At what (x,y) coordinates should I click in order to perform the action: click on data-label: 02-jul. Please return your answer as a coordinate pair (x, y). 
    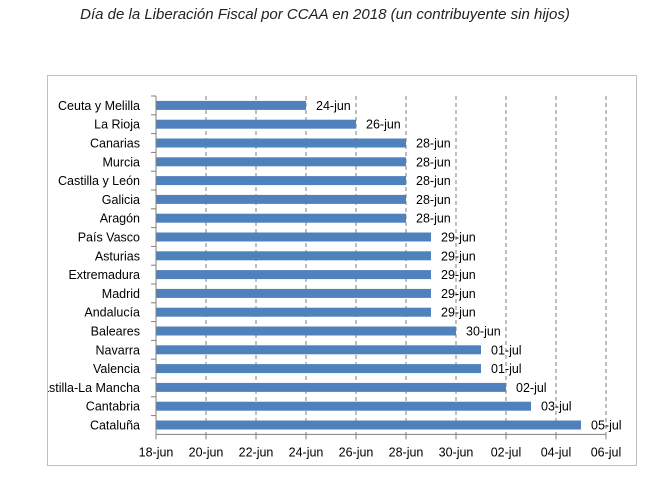
    Looking at the image, I should click on (531, 388).